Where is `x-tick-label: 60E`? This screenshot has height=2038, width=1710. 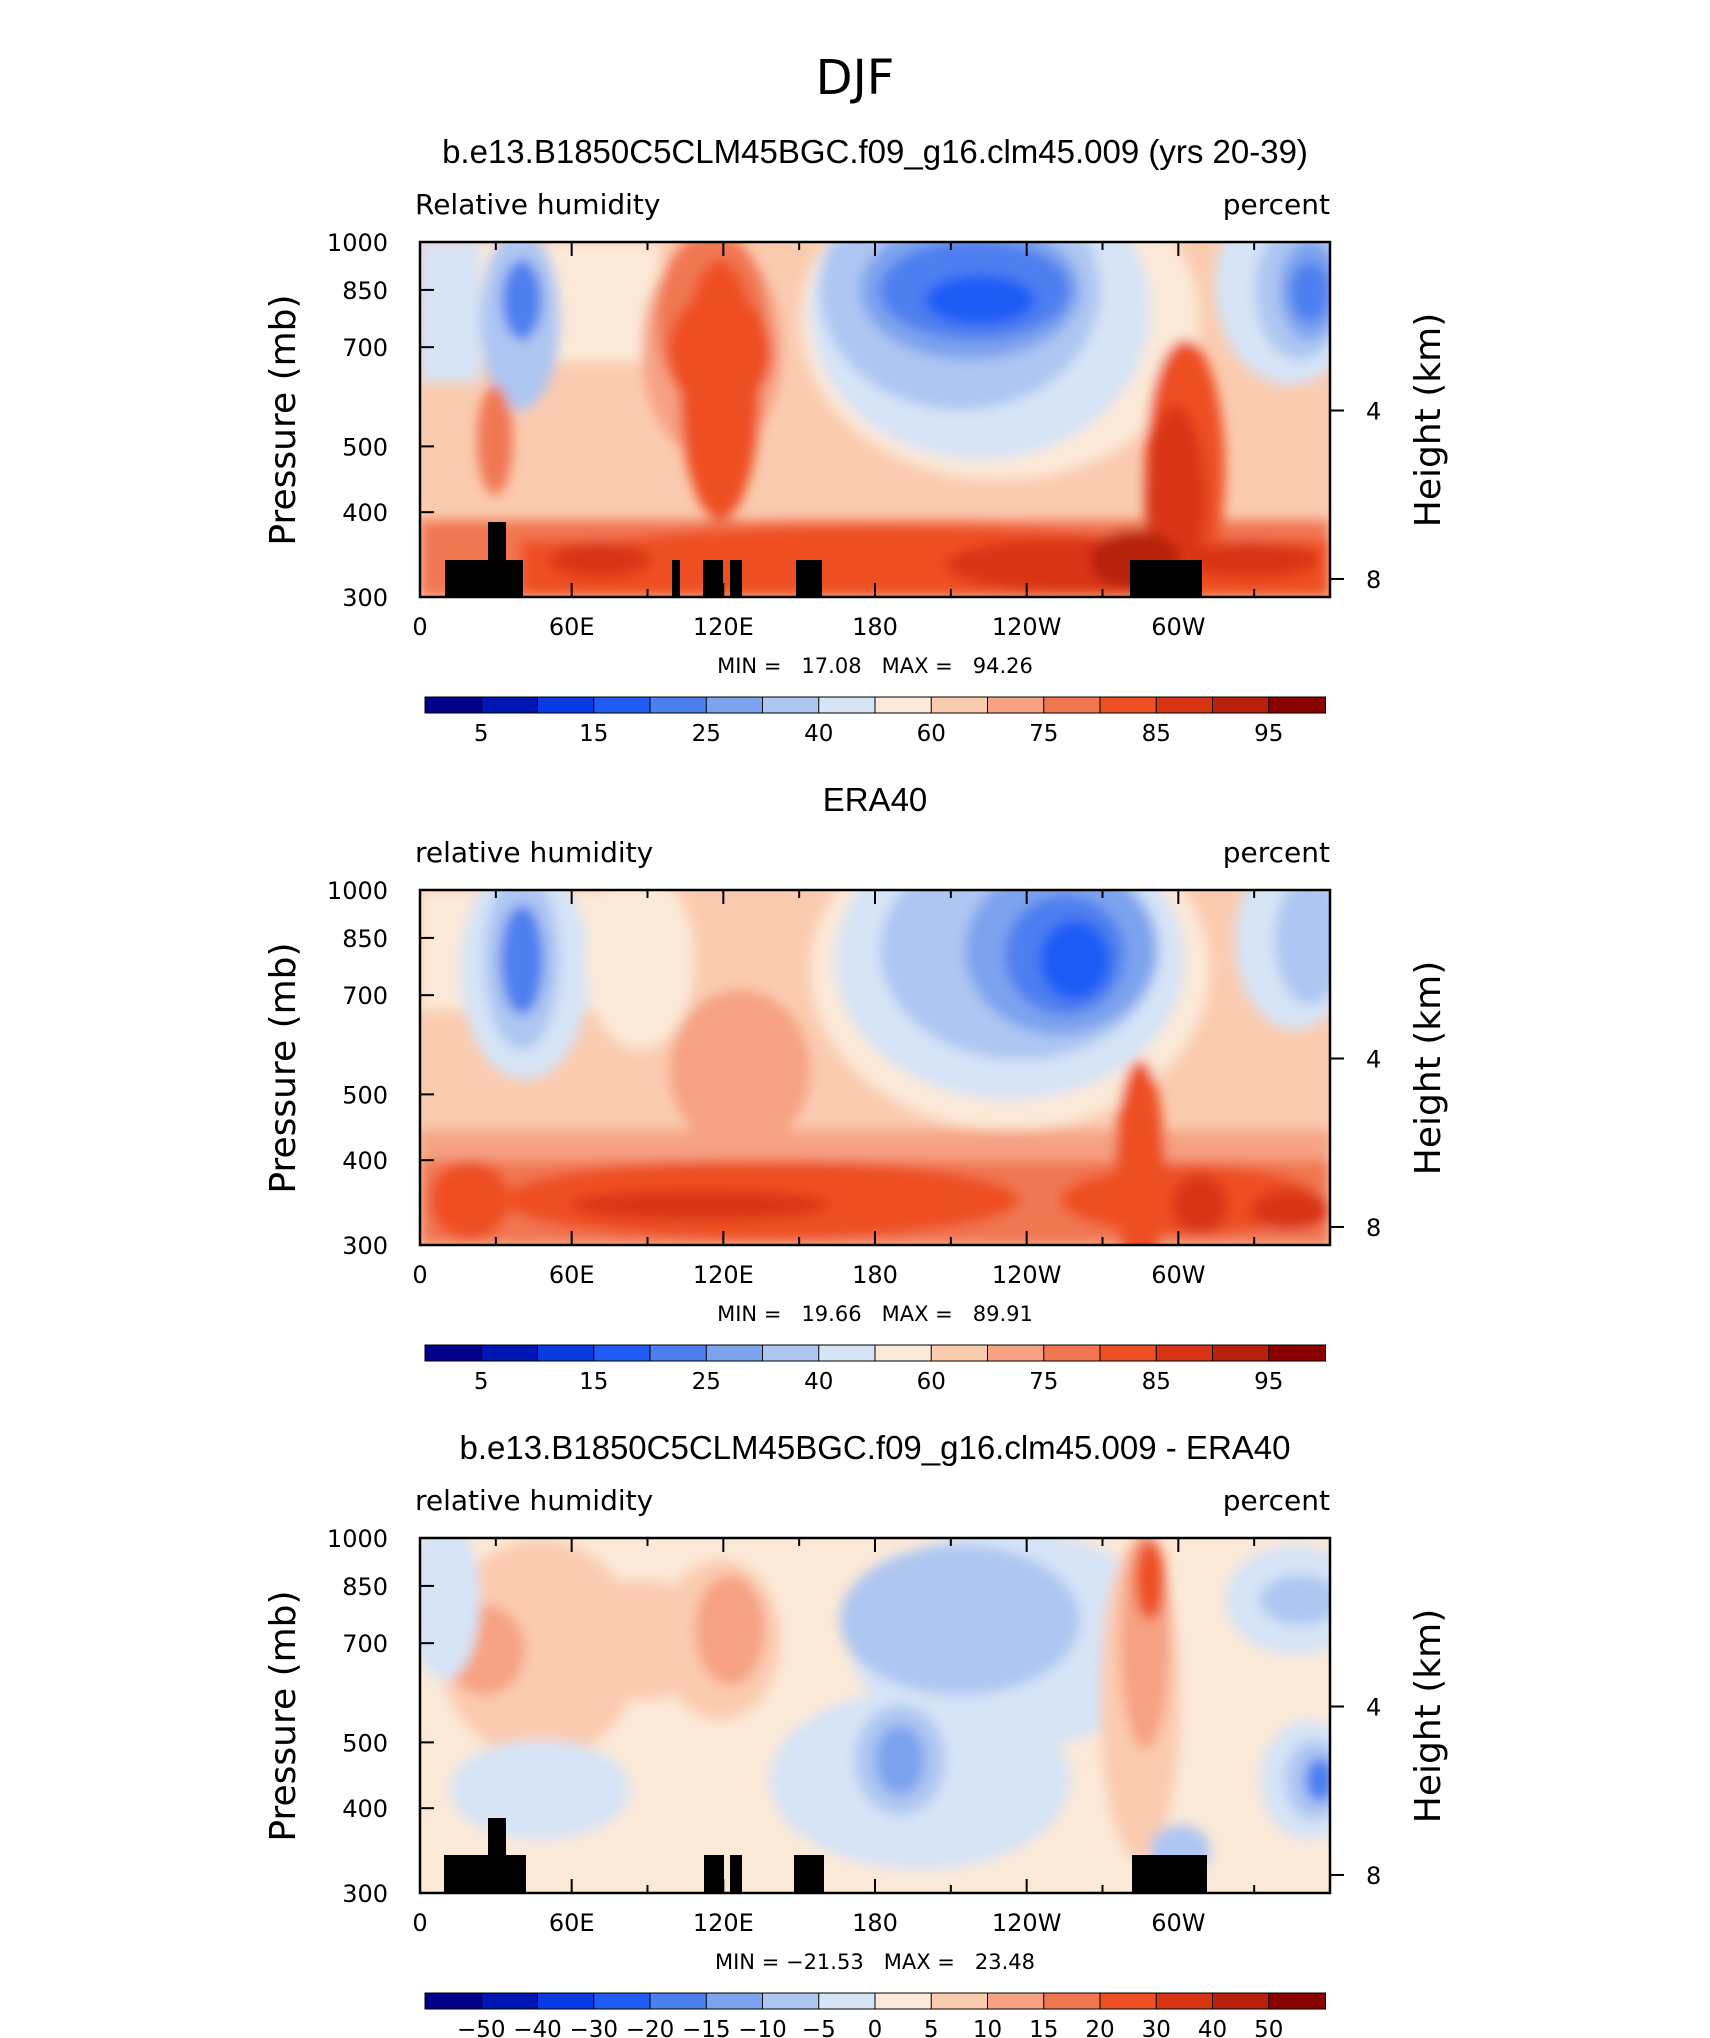 x-tick-label: 60E is located at coordinates (572, 627).